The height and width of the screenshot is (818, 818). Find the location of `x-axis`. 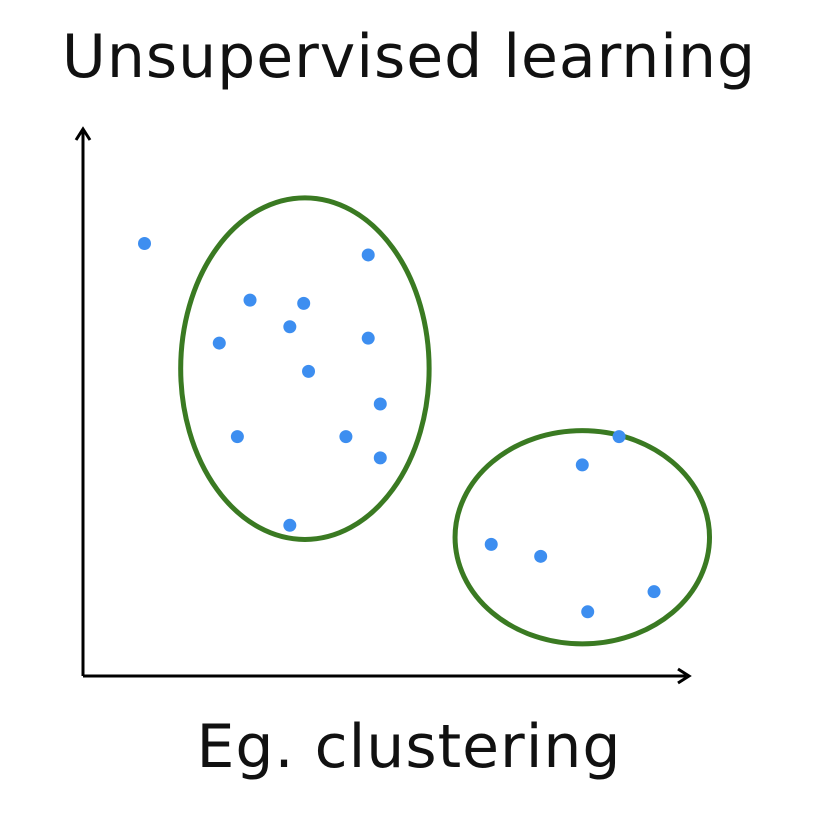

x-axis is located at coordinates (387, 676).